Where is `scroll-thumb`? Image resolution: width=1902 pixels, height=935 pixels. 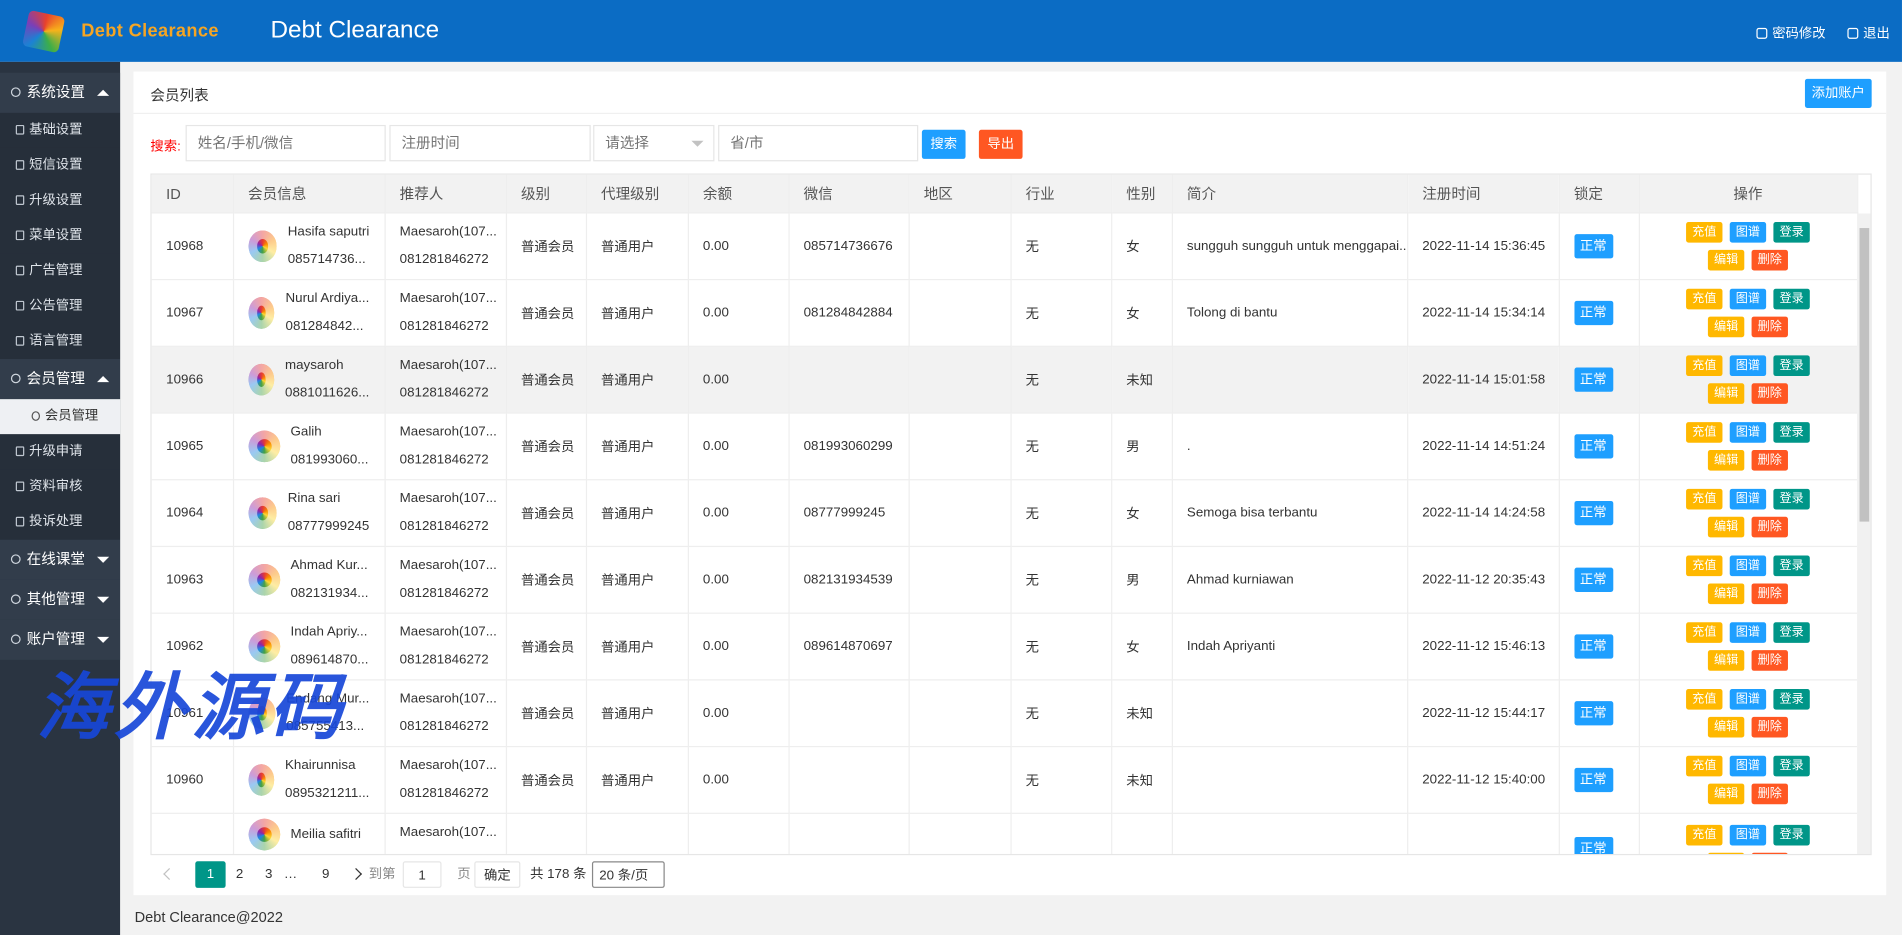 scroll-thumb is located at coordinates (1864, 375).